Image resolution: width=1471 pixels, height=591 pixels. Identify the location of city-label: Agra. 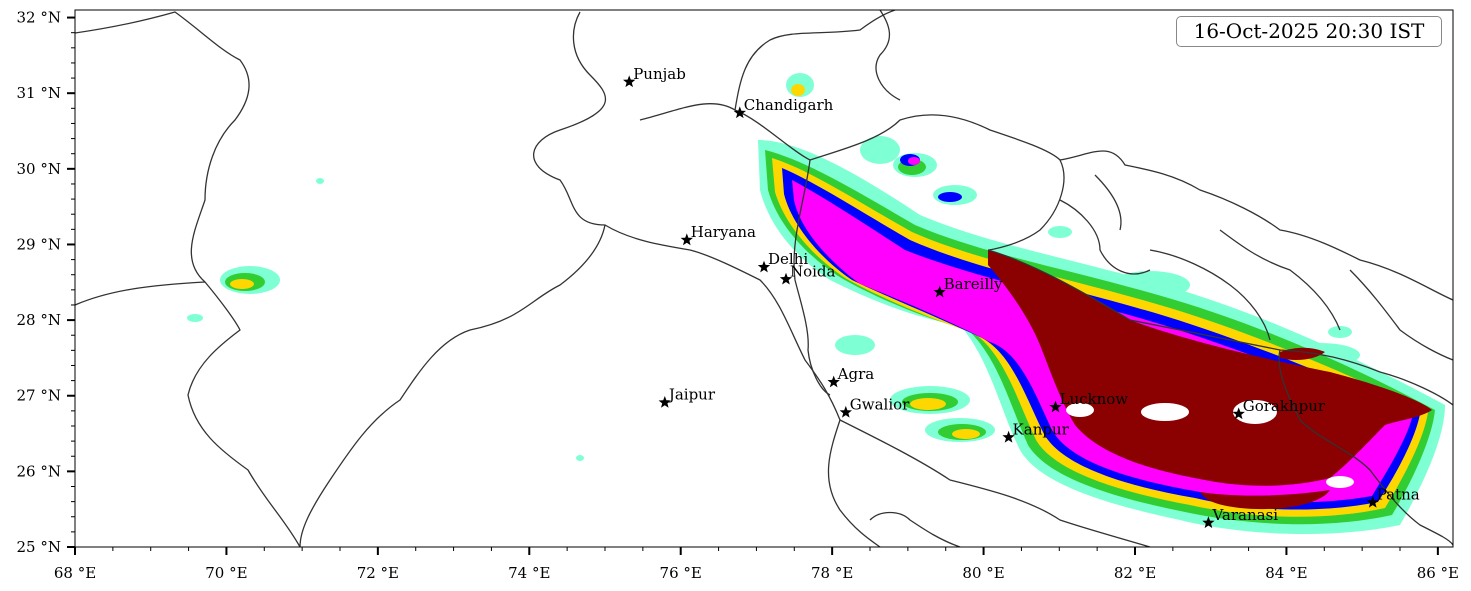
(856, 374).